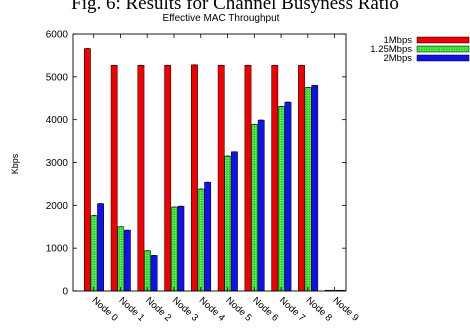 This screenshot has height=329, width=470. Describe the element at coordinates (131, 309) in the screenshot. I see `x-tick-label: Node 1` at that location.